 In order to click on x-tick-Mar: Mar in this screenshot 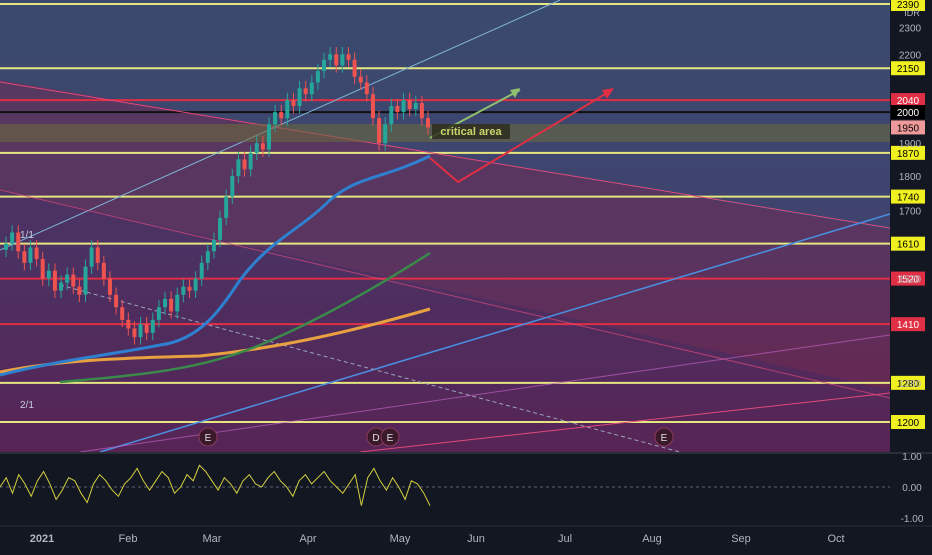, I will do `click(212, 539)`.